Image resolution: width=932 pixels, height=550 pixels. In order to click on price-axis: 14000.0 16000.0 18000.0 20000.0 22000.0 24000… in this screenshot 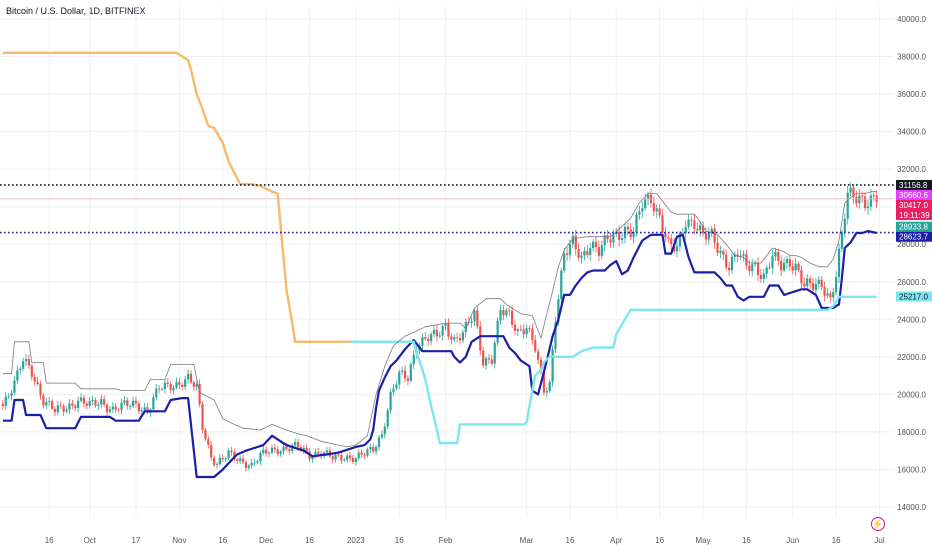, I will do `click(911, 263)`.